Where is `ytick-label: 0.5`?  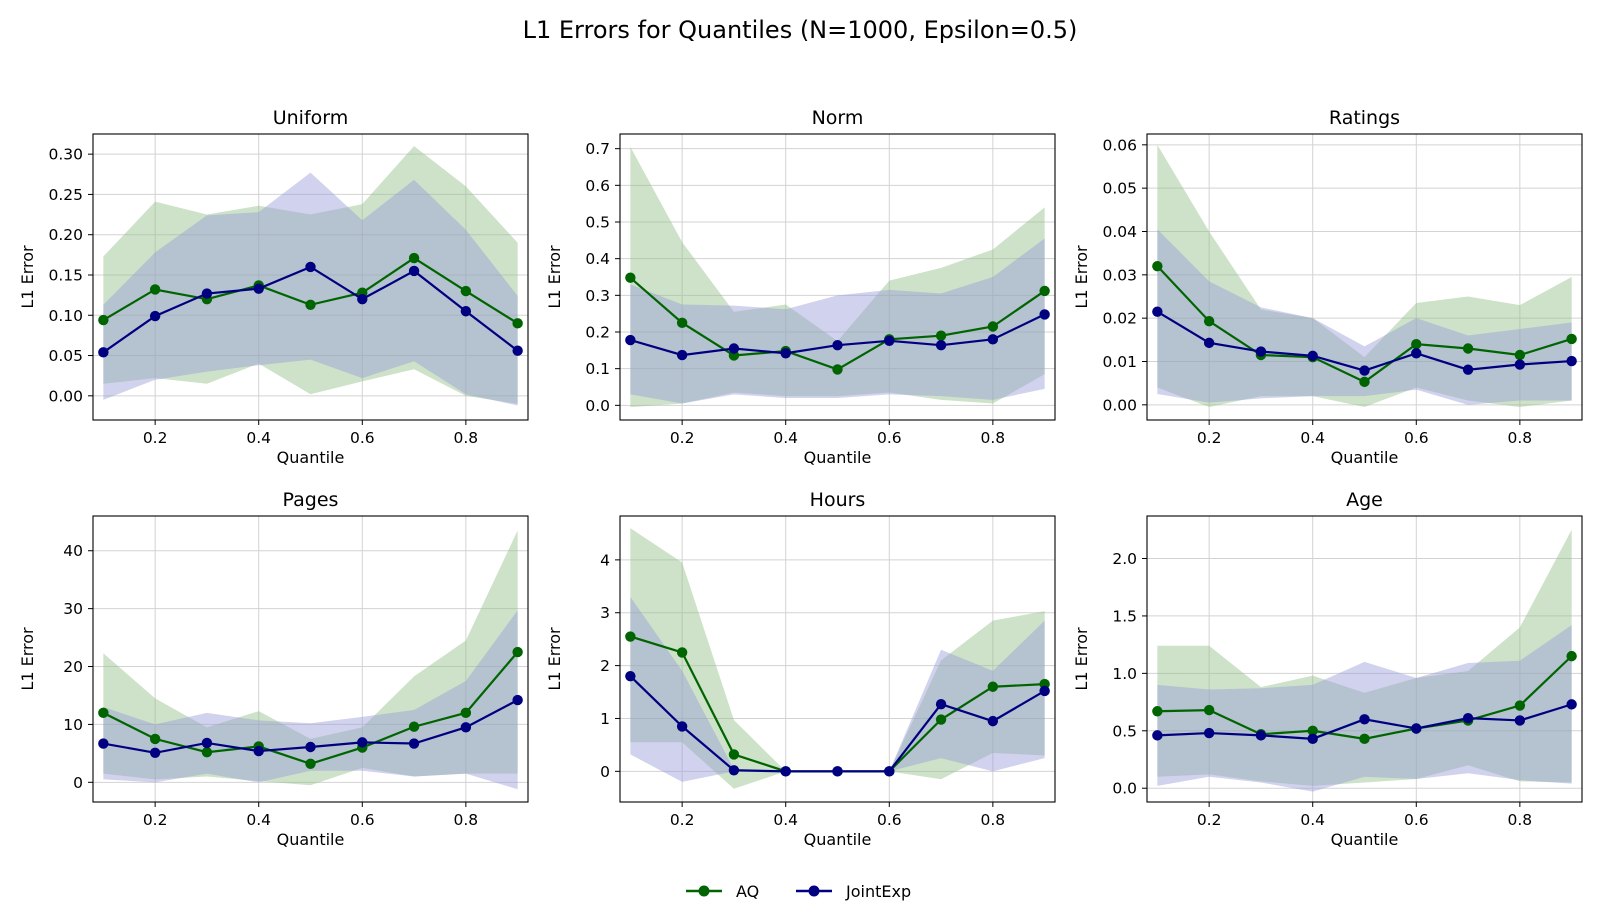
ytick-label: 0.5 is located at coordinates (597, 223).